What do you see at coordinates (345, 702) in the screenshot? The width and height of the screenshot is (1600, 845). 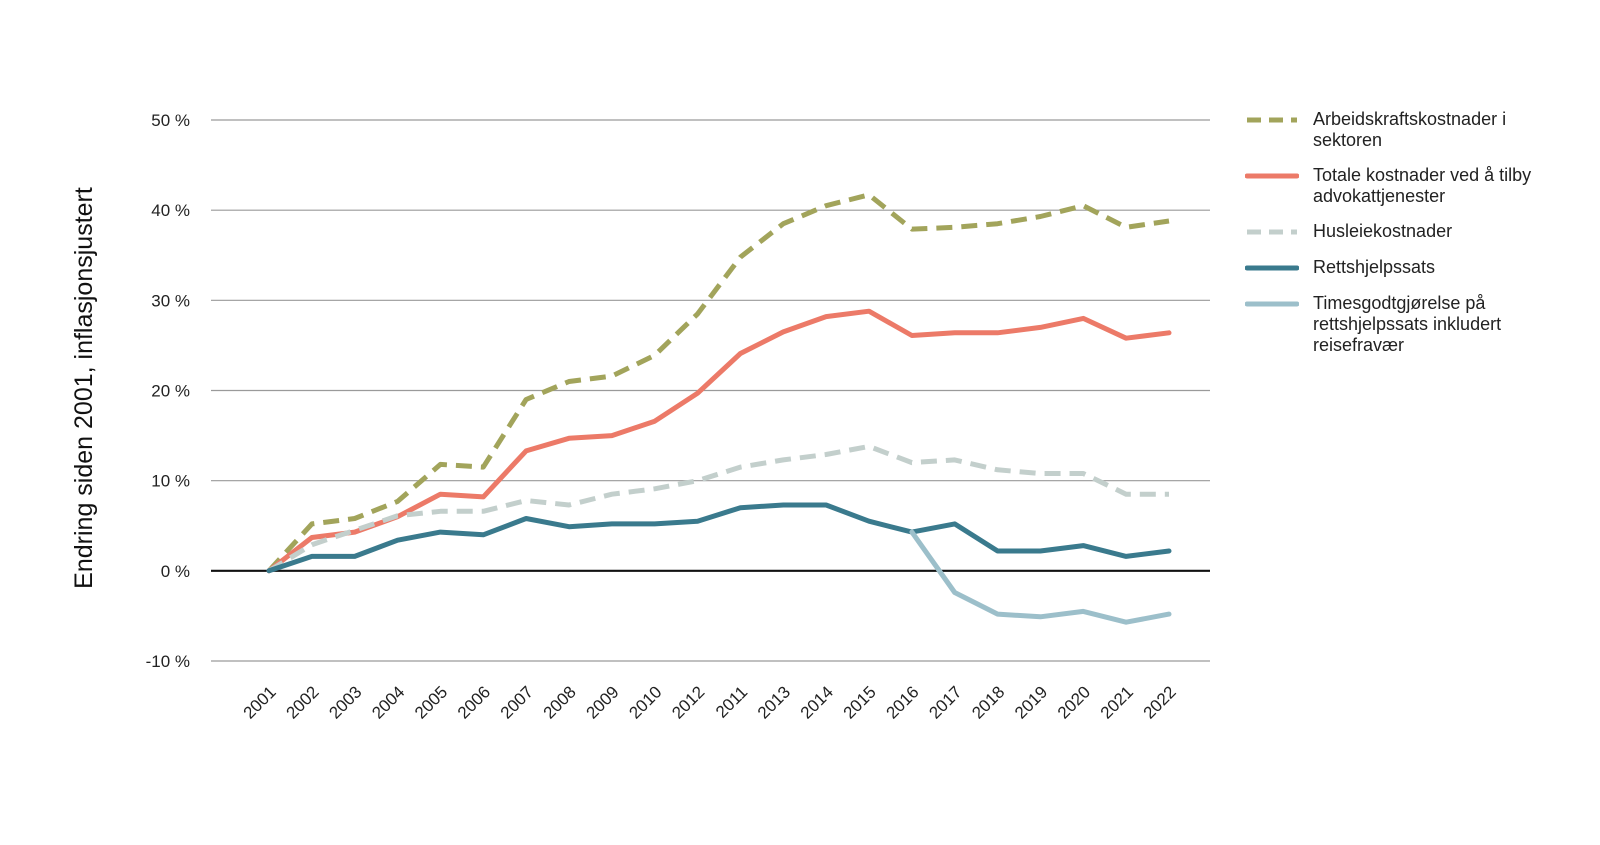 I see `x-tick-label: 2003` at bounding box center [345, 702].